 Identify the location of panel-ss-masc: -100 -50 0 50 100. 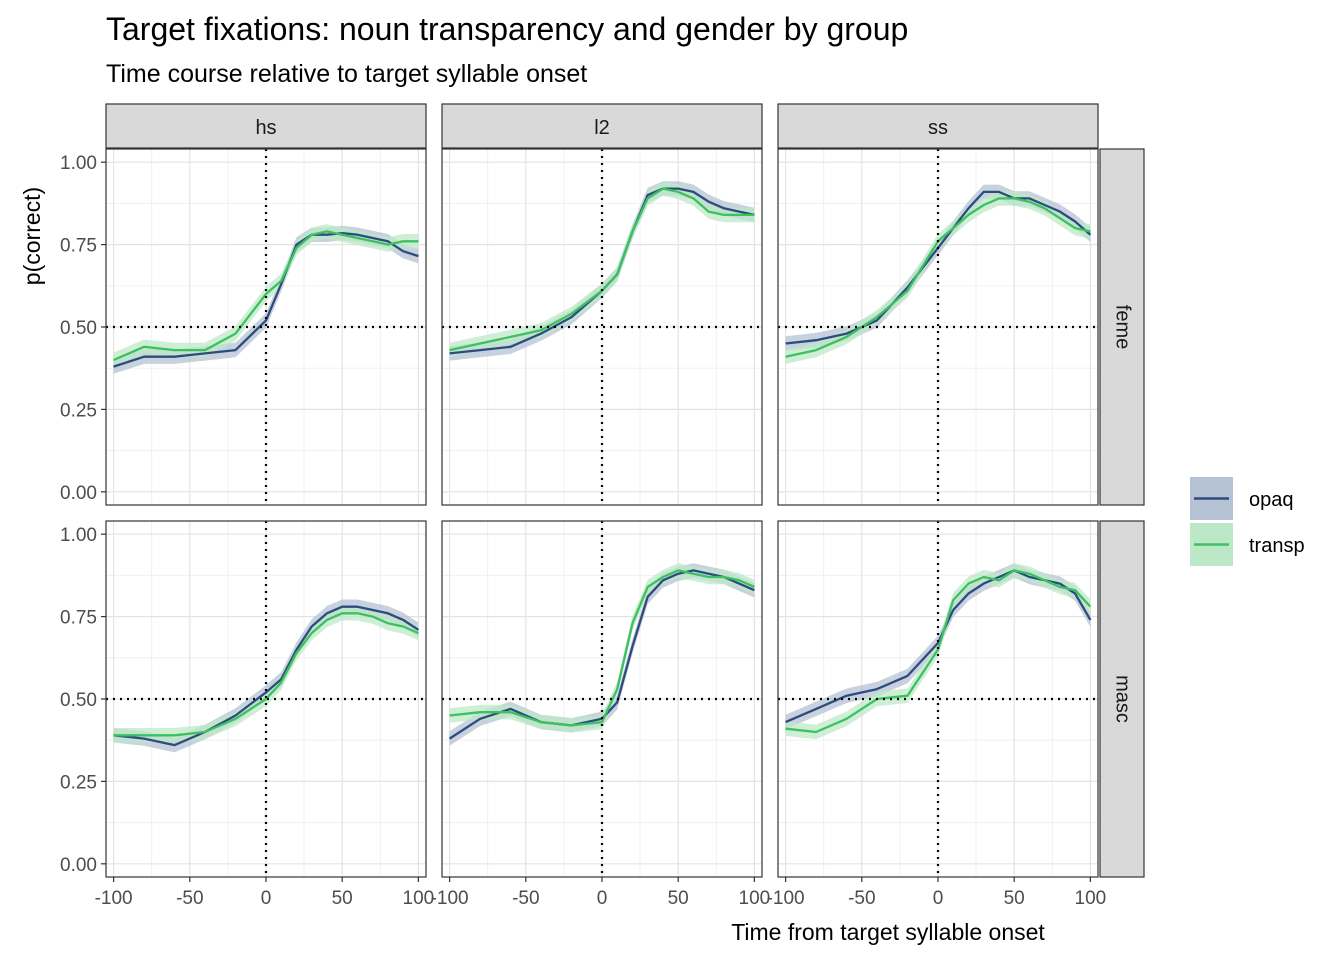
(937, 714).